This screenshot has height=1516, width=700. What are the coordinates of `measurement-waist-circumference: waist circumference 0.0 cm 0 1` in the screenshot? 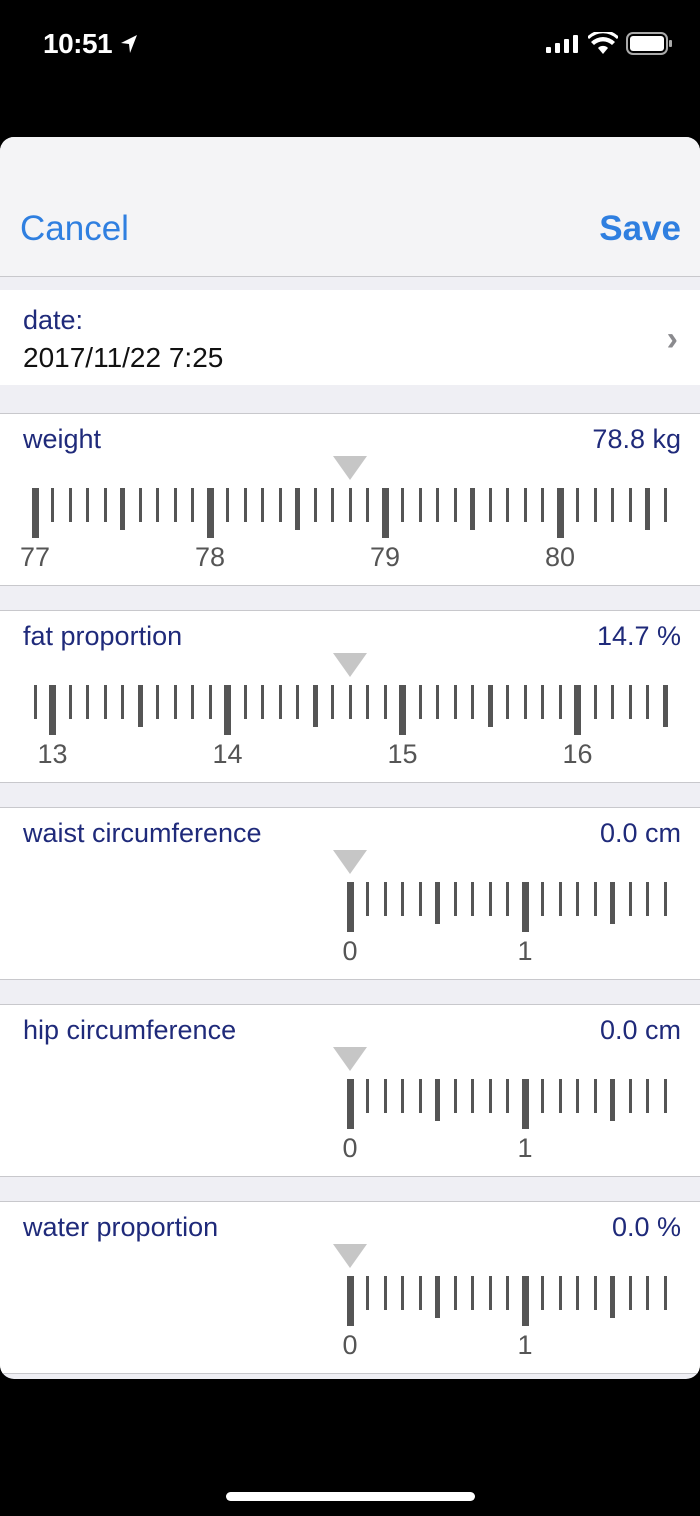 It's located at (350, 893).